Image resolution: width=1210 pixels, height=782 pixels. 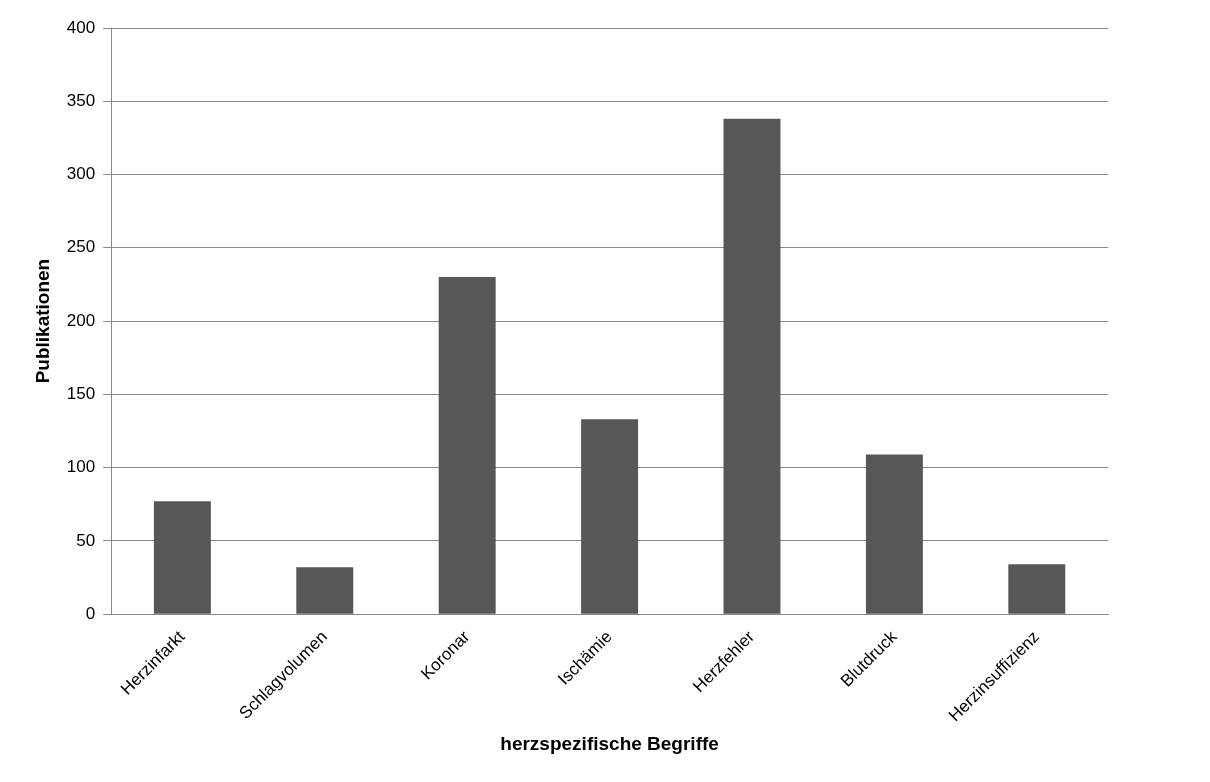 I want to click on y-tick-label: 0, so click(x=90, y=613).